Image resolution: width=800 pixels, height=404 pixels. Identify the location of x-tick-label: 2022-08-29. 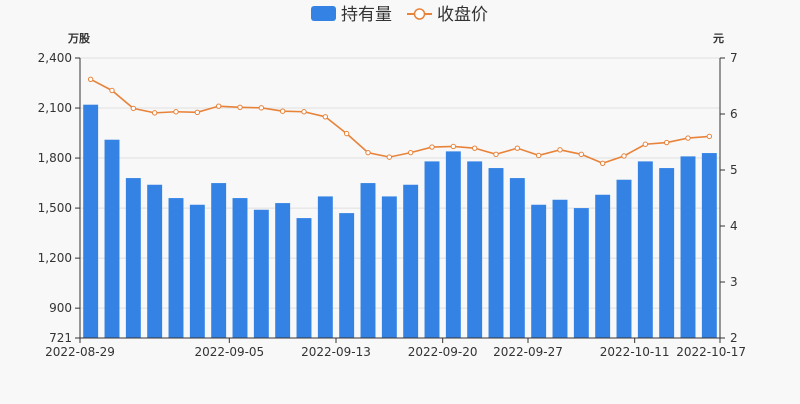
(80, 352).